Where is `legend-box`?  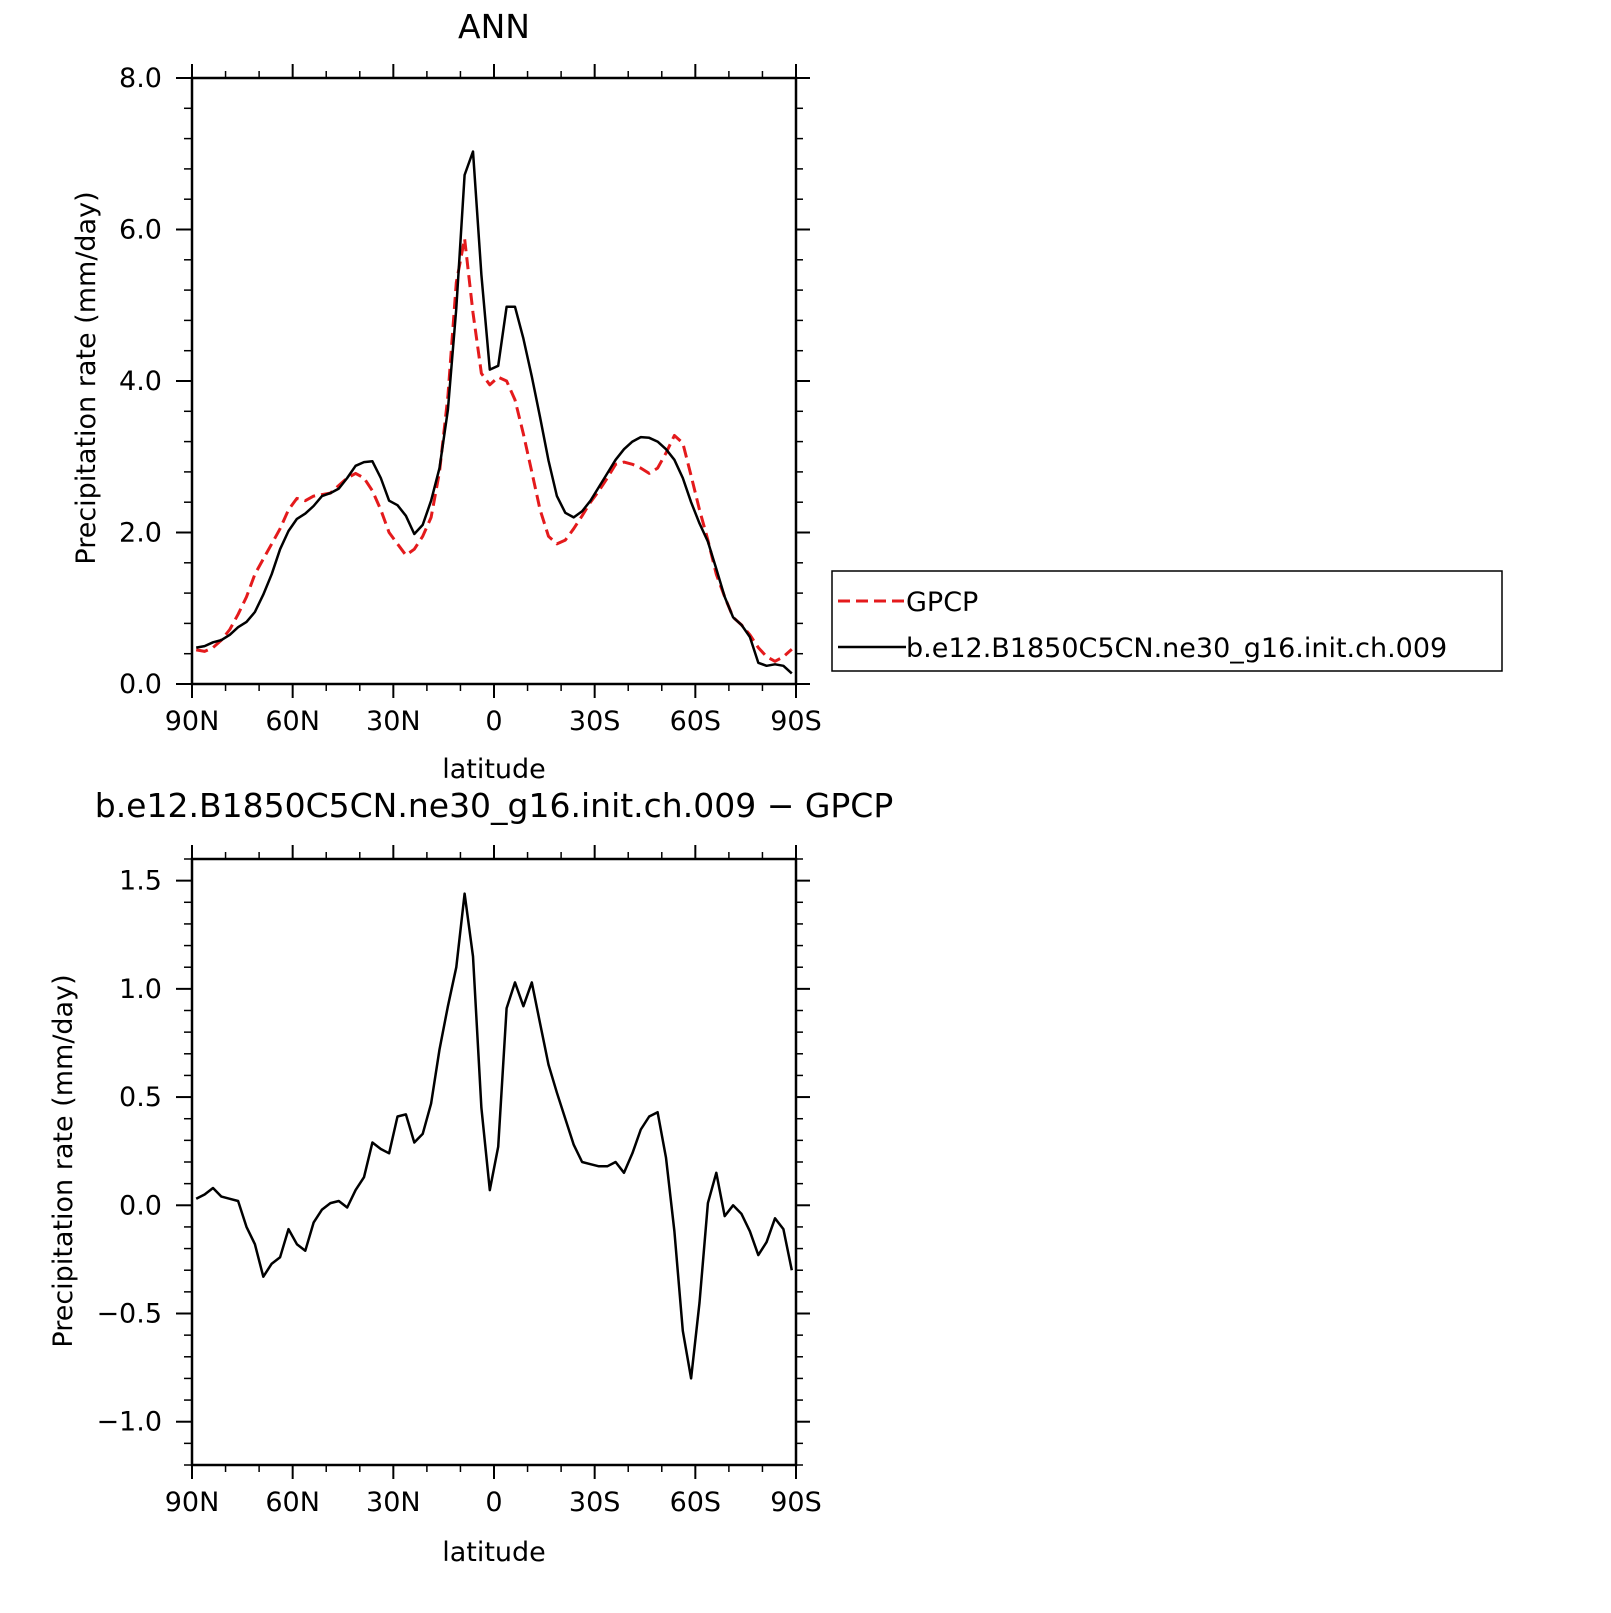
legend-box is located at coordinates (1167, 621).